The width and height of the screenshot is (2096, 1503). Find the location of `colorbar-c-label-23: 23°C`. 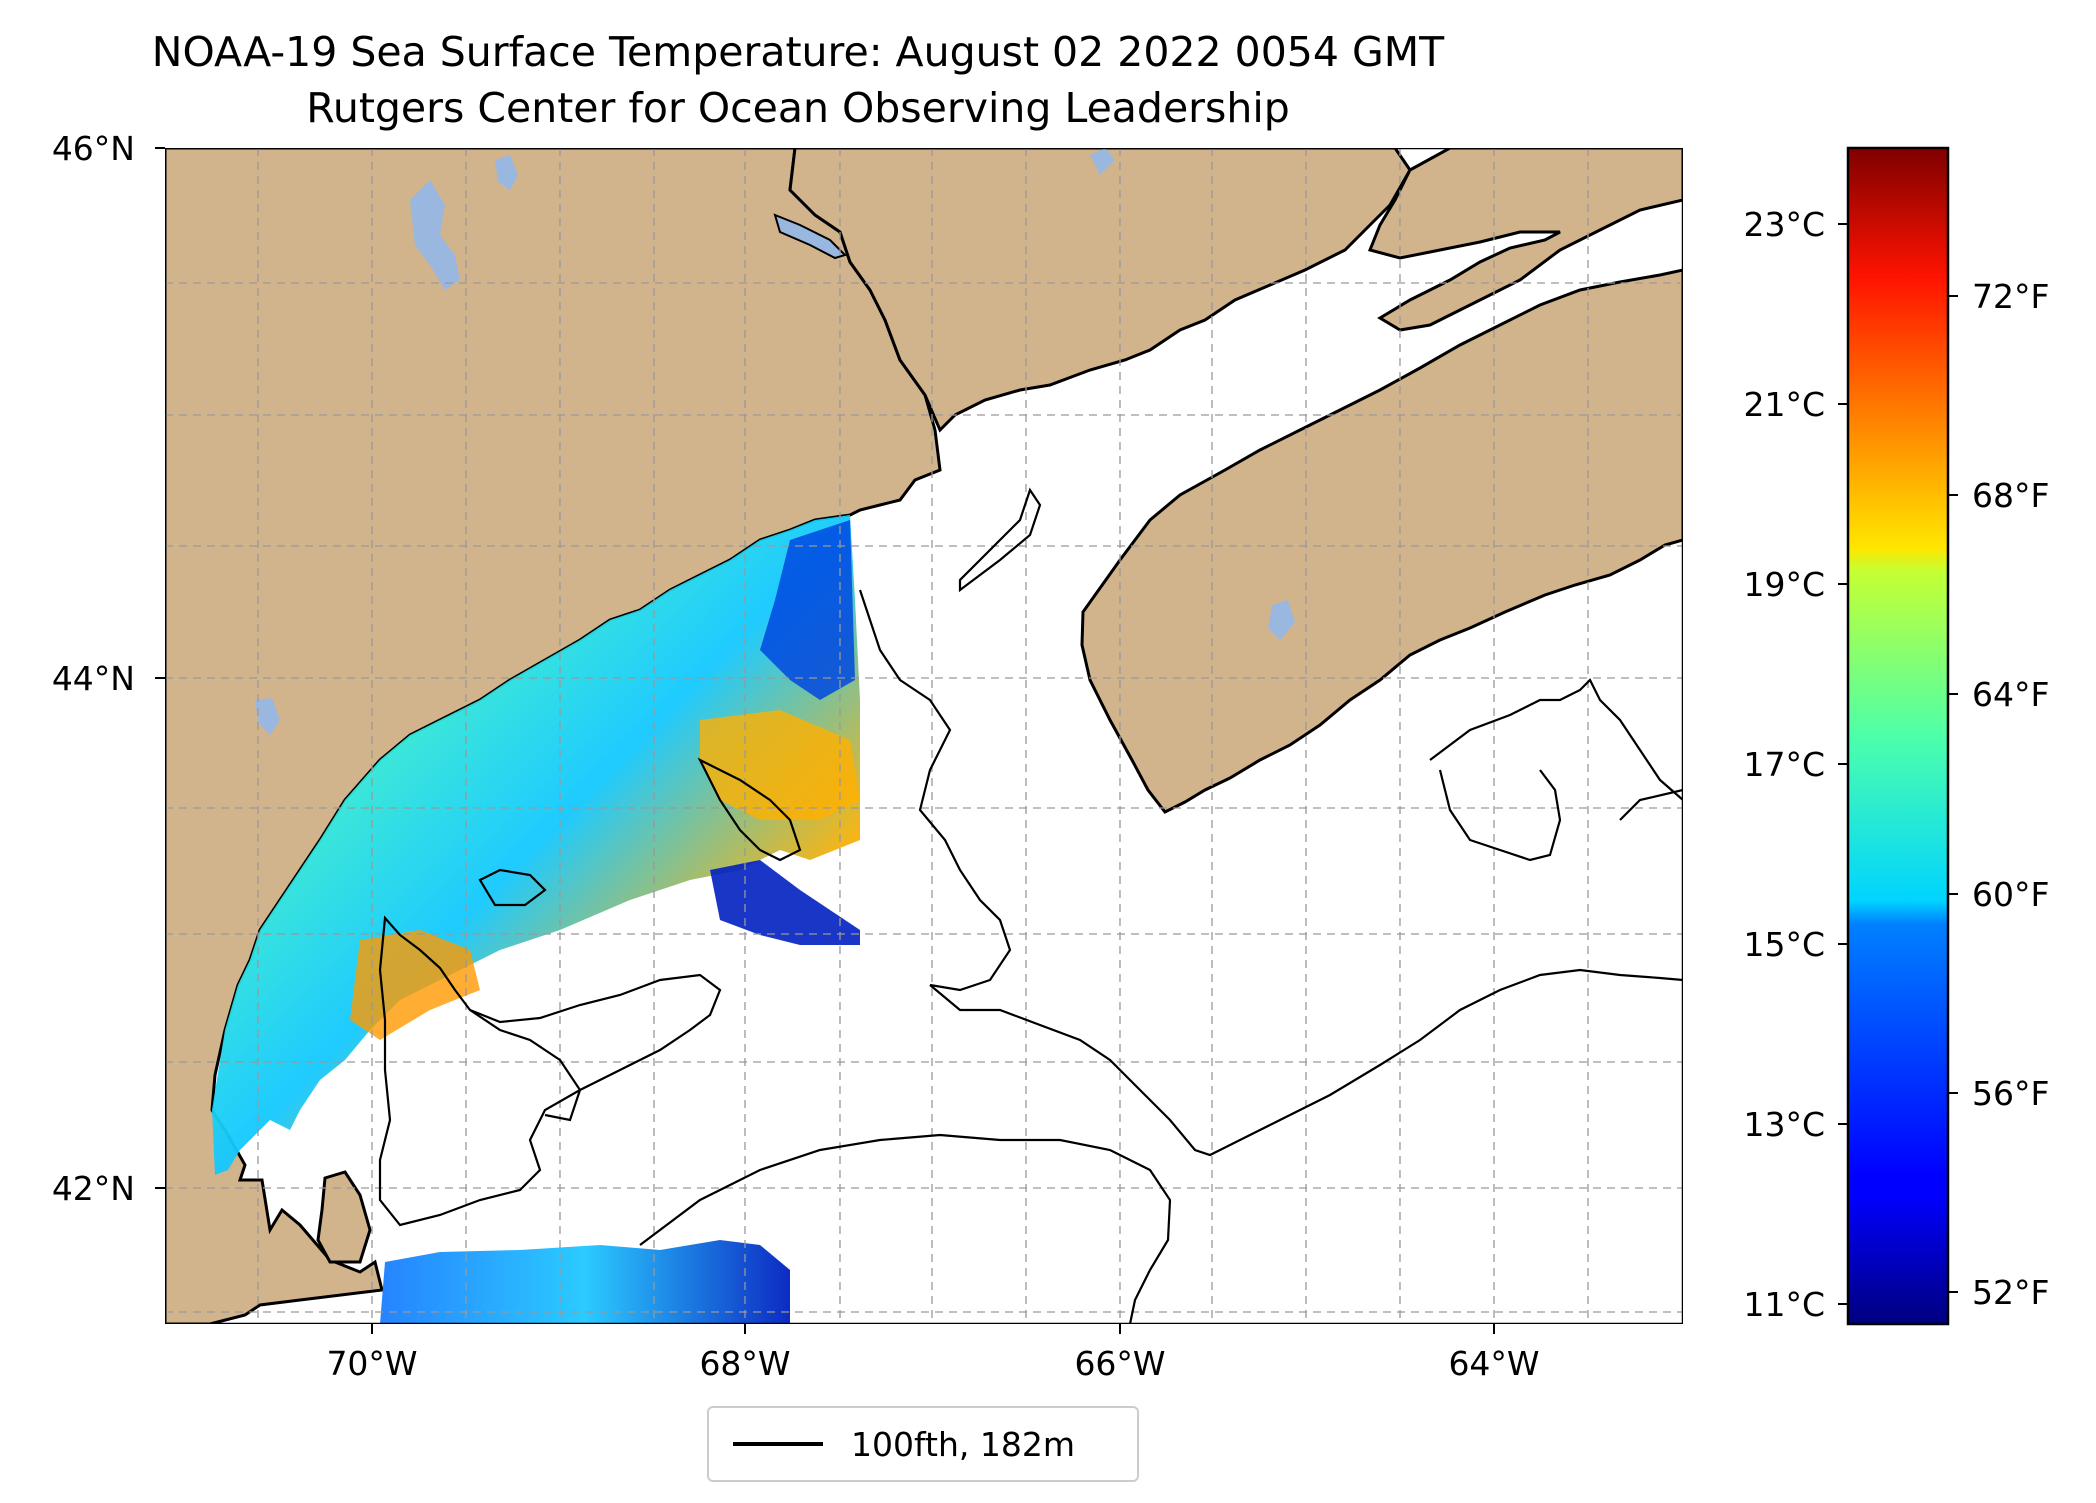

colorbar-c-label-23: 23°C is located at coordinates (1784, 224).